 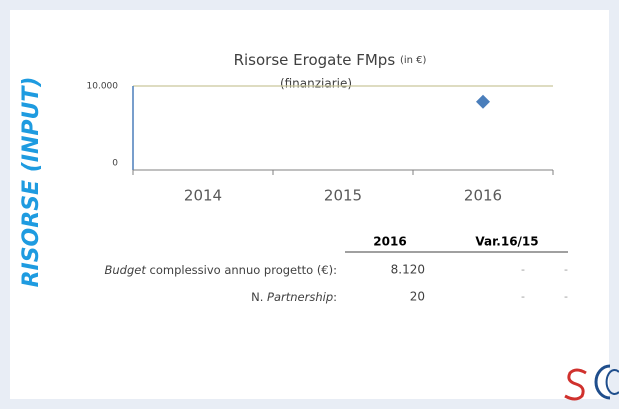 What do you see at coordinates (408, 270) in the screenshot?
I see `table-cell: 8.120` at bounding box center [408, 270].